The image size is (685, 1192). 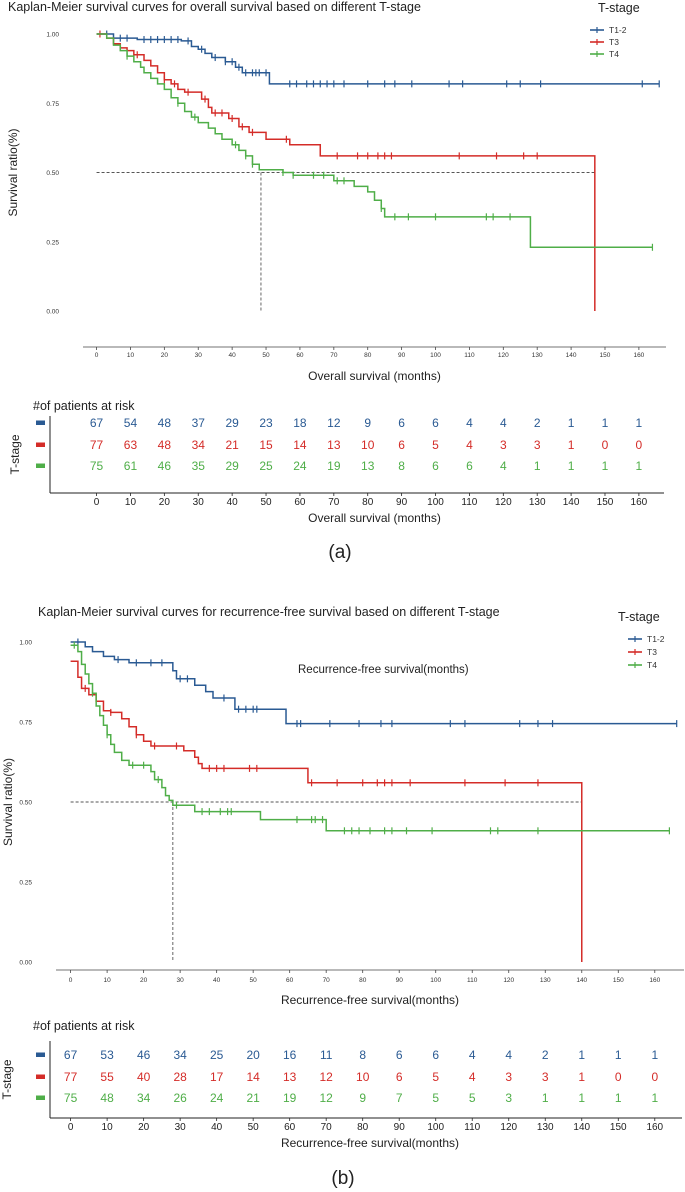 I want to click on x-tick-label: 70, so click(x=327, y=980).